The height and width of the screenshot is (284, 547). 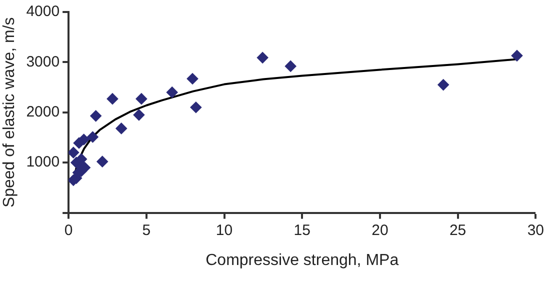 I want to click on x-tick-label: 5, so click(x=146, y=230).